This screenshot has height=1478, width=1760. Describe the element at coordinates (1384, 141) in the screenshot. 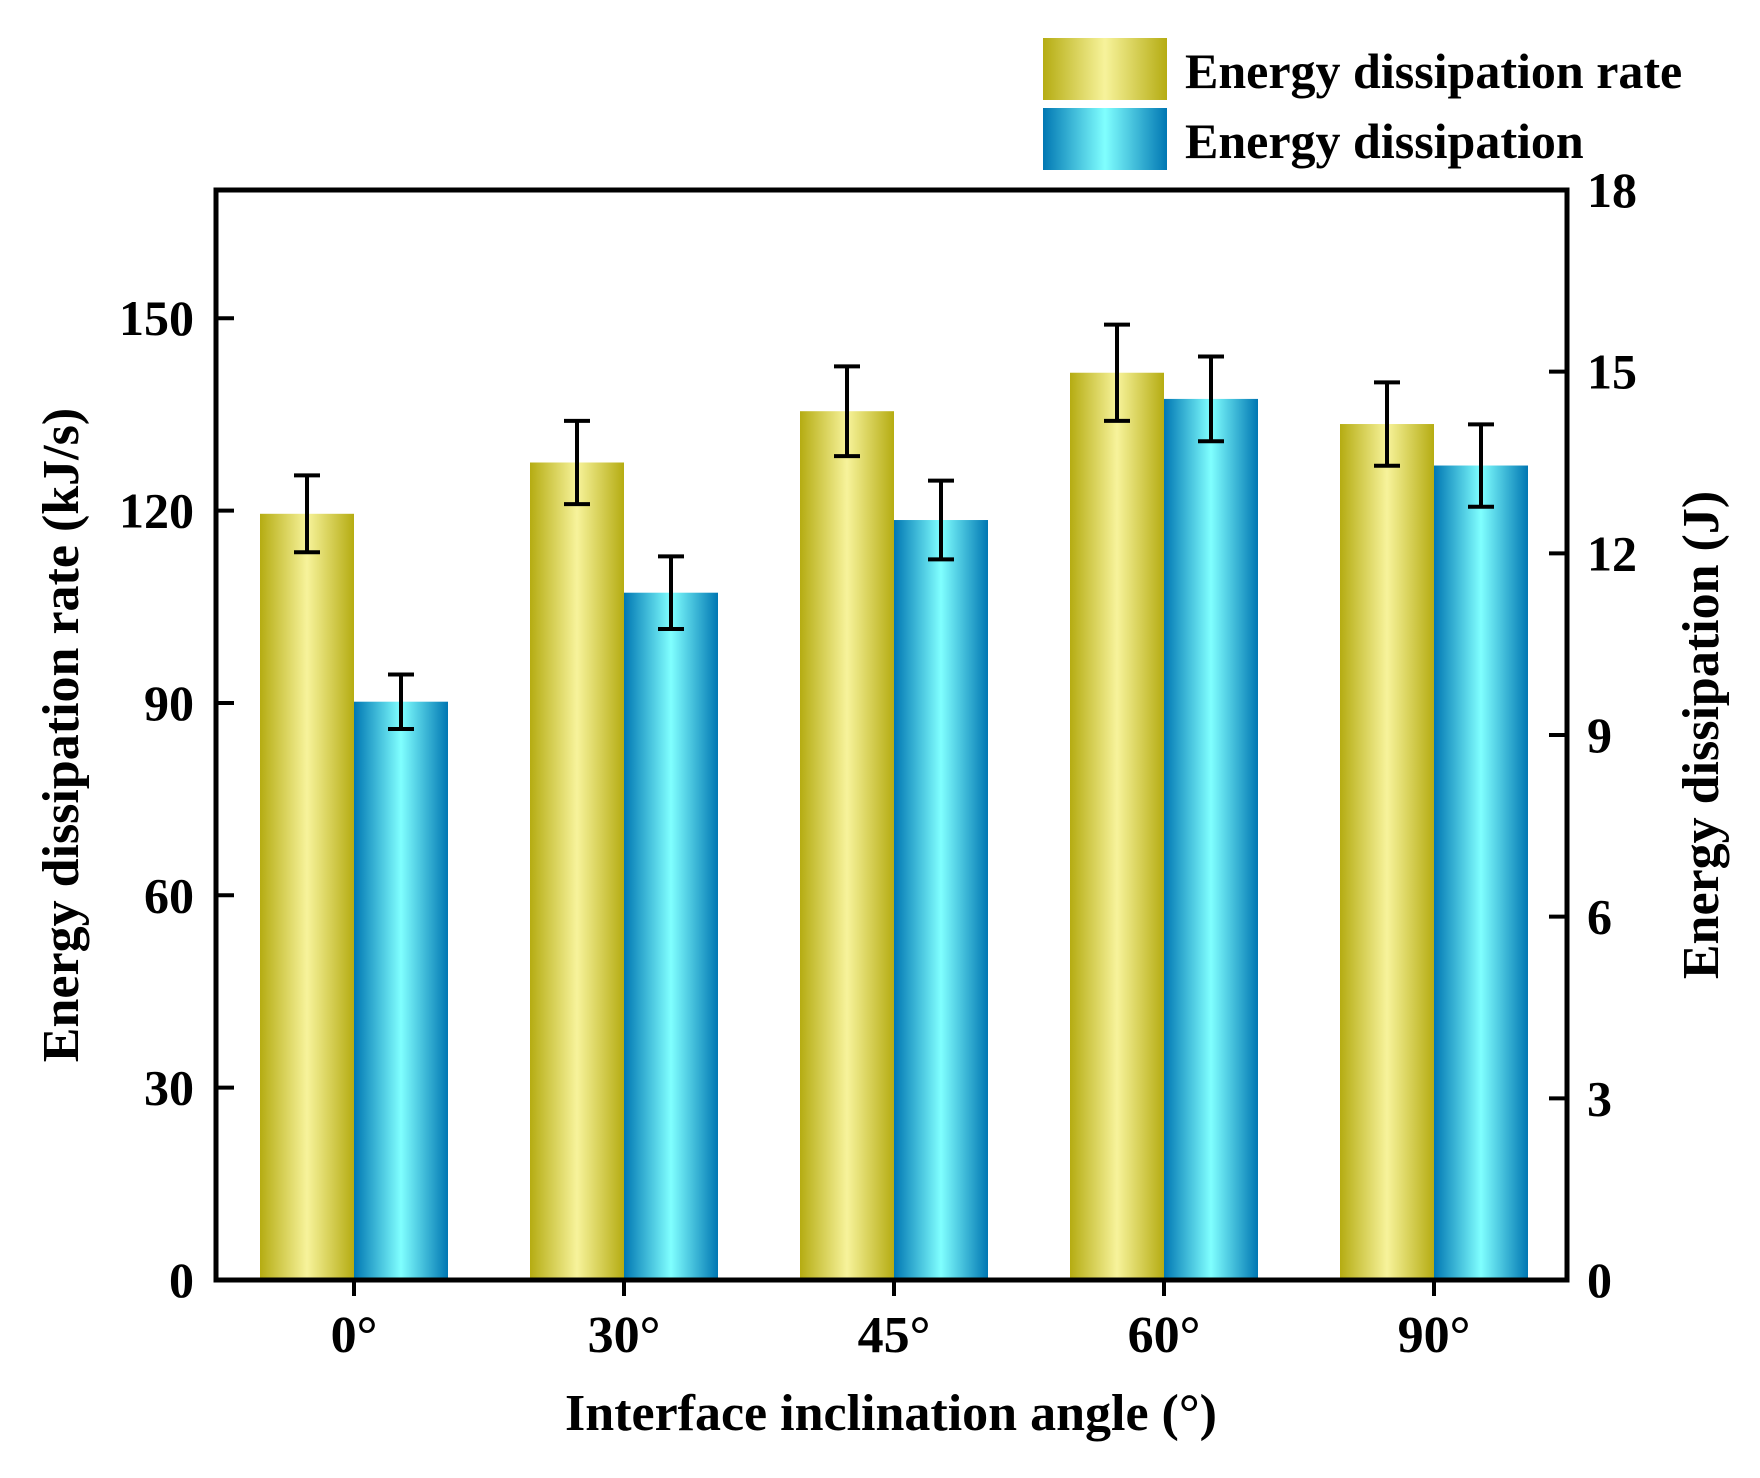

I see `legend-label-energy-dissipation: Energy dissipation` at that location.